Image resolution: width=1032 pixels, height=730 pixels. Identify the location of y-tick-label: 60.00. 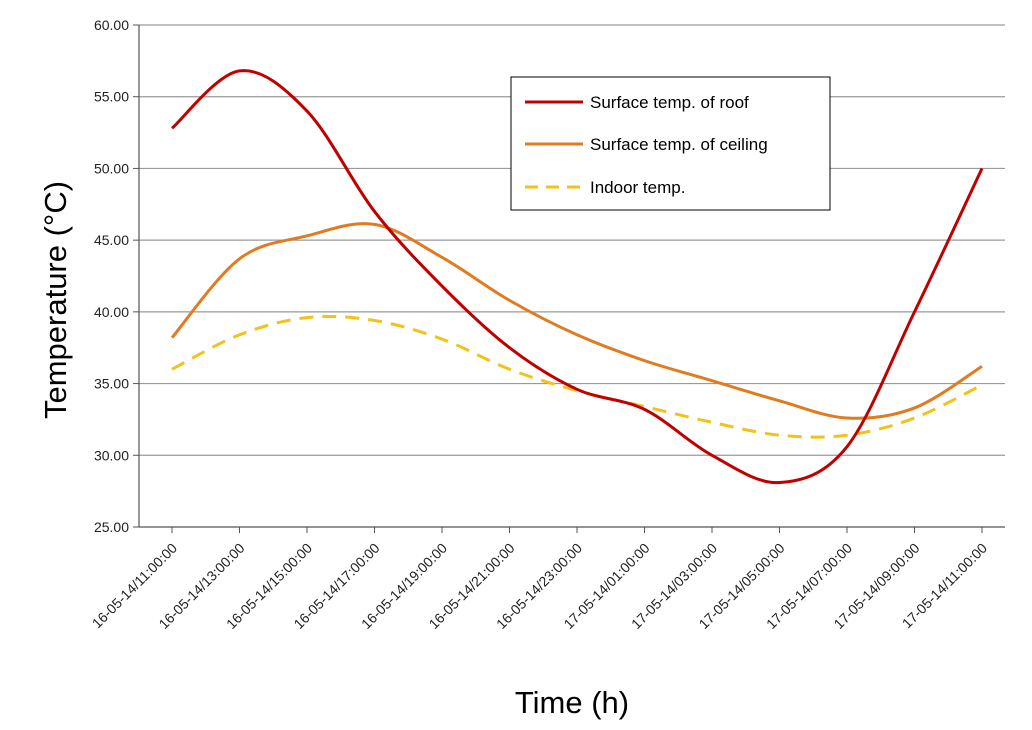
(111, 25).